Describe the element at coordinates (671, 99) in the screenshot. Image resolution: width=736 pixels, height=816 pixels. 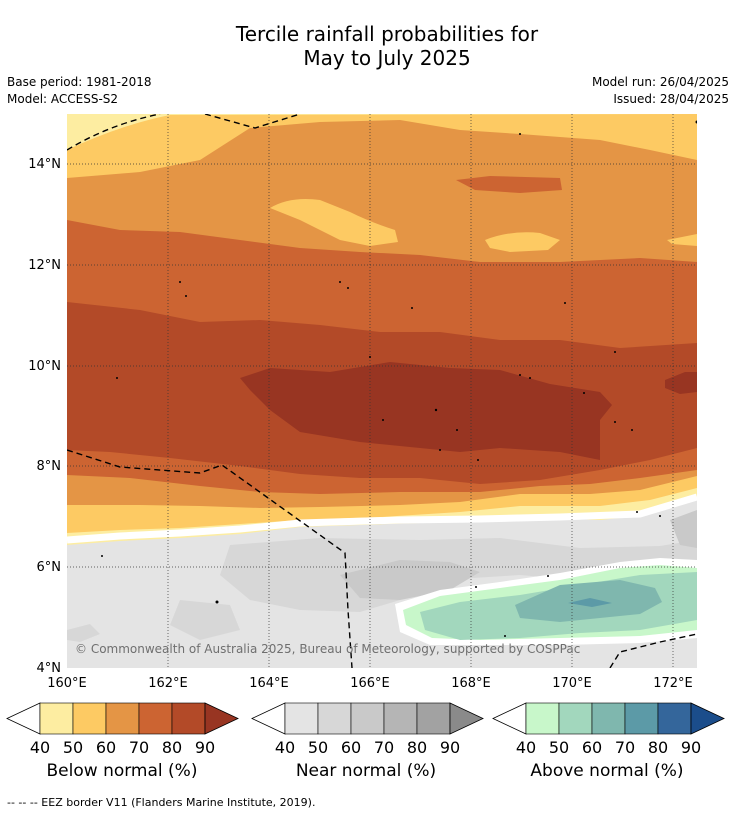
I see `issued-date: Issued: 28/04/2025` at that location.